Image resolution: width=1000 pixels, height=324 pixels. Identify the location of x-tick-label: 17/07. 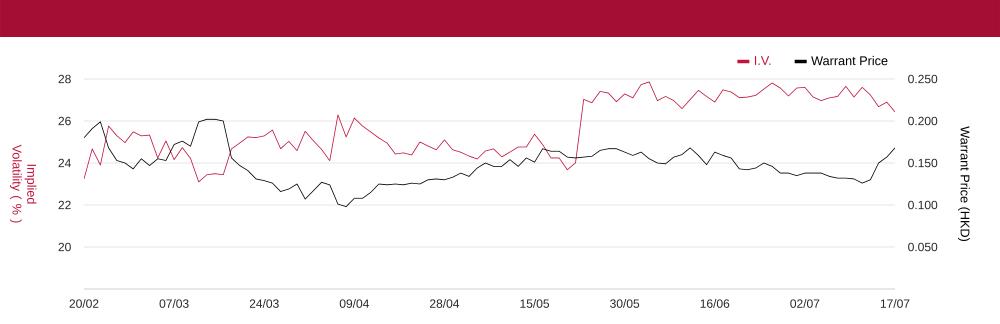
(895, 303).